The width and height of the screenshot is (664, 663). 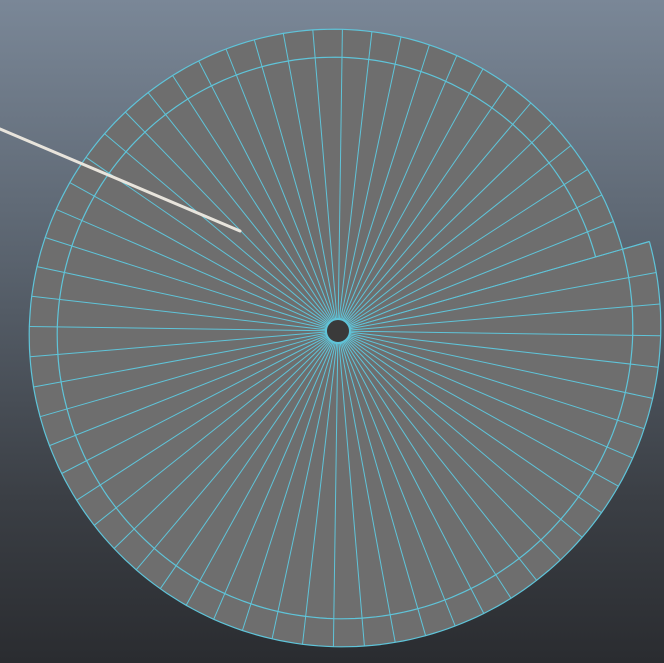 What do you see at coordinates (121, 180) in the screenshot?
I see `manipulator-line` at bounding box center [121, 180].